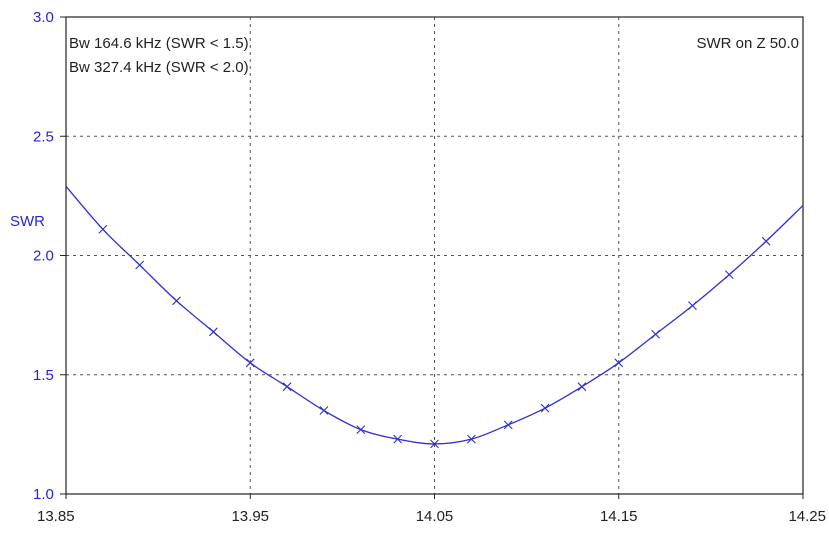 The height and width of the screenshot is (534, 829). Describe the element at coordinates (43, 494) in the screenshot. I see `y-tick-label: 1.0` at that location.